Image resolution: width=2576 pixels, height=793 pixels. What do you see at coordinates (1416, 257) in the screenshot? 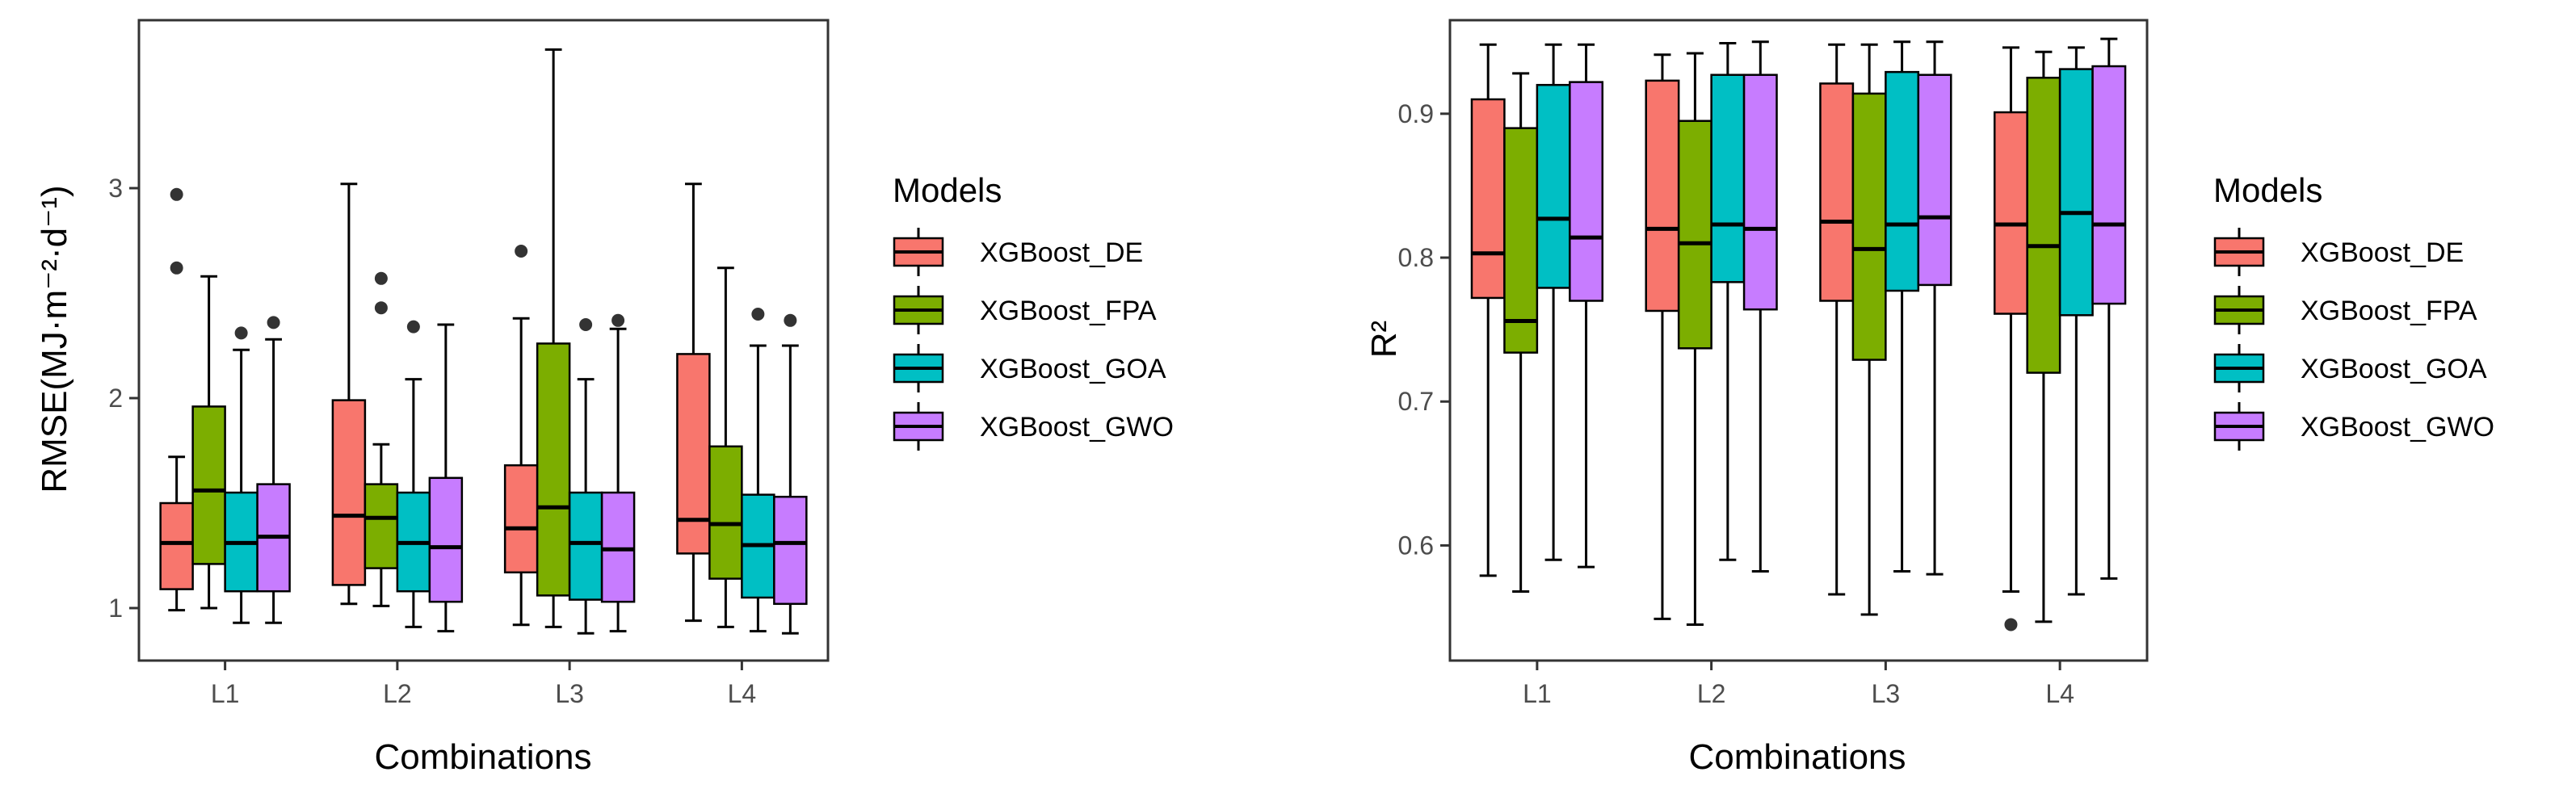
I see `r2-y-tick-label: 0.8` at bounding box center [1416, 257].